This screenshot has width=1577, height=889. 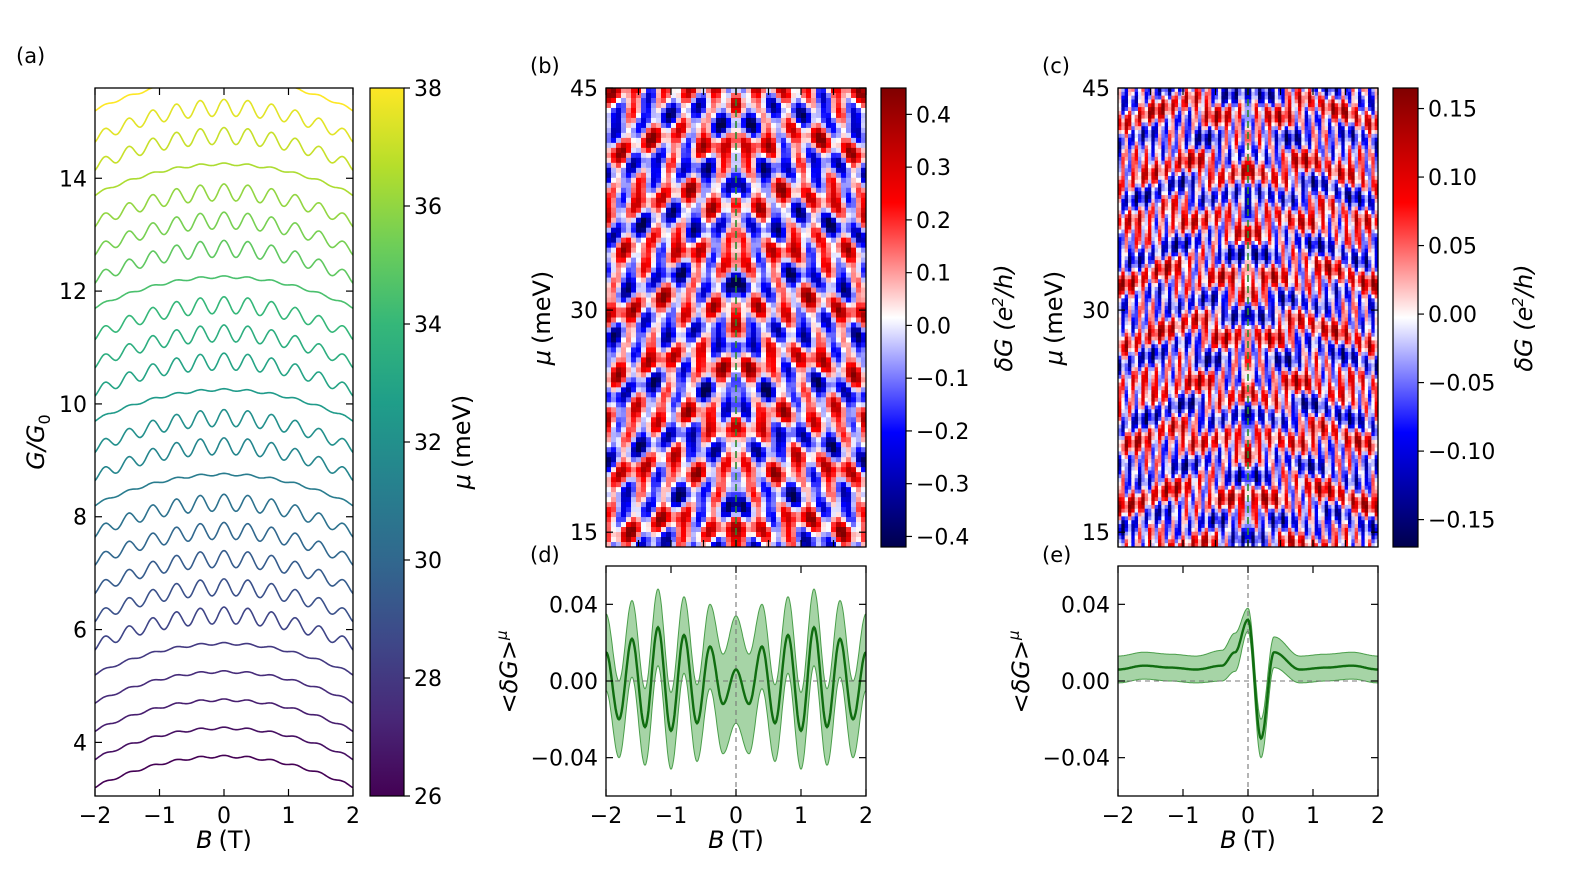 I want to click on panel-c-cell, so click(x=1140, y=90).